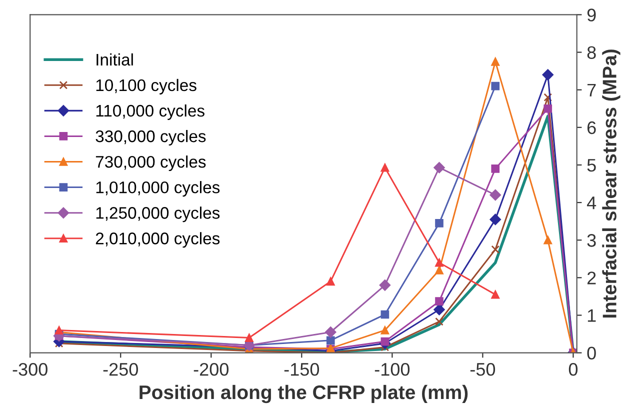 The image size is (627, 420). What do you see at coordinates (591, 127) in the screenshot?
I see `y-tick-label: 6` at bounding box center [591, 127].